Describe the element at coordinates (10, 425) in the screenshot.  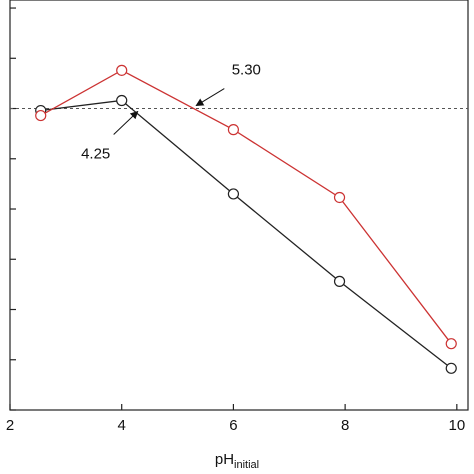
I see `x-tick-label: 2` at that location.